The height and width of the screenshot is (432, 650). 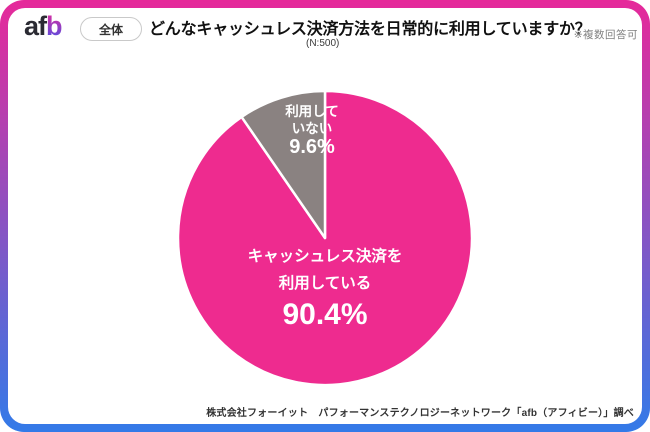 What do you see at coordinates (312, 147) in the screenshot?
I see `pie-label-not-using-pct: 9.6%` at bounding box center [312, 147].